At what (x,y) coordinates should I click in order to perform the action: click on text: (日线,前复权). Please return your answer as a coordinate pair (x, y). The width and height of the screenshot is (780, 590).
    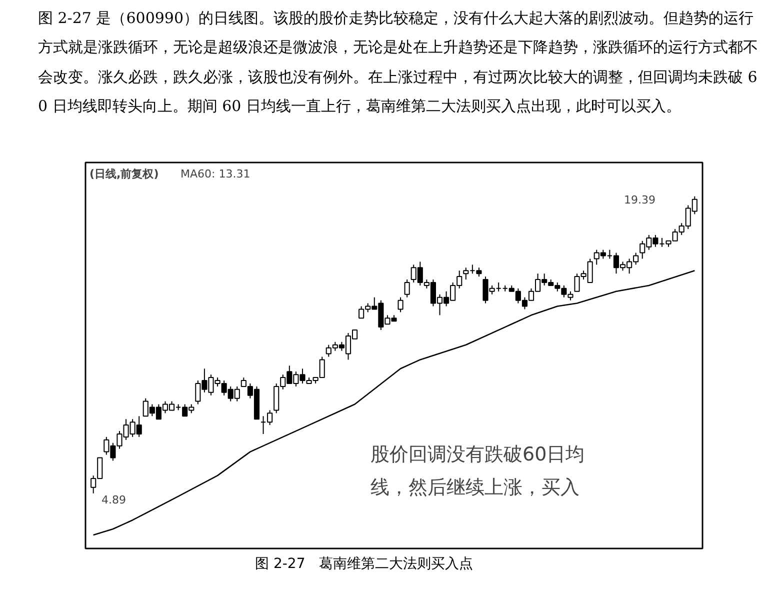
    Looking at the image, I should click on (124, 174).